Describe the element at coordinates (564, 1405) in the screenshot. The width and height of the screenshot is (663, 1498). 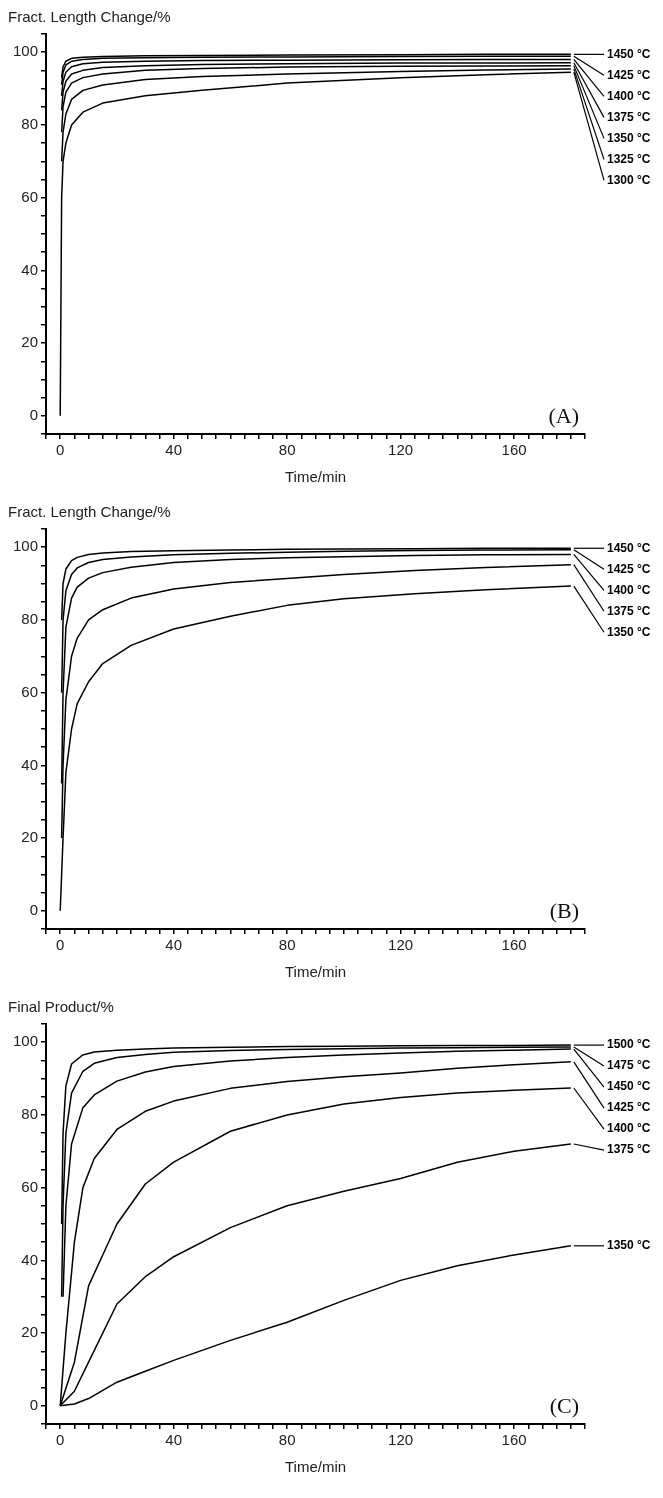
I see `annotation: (C)` at that location.